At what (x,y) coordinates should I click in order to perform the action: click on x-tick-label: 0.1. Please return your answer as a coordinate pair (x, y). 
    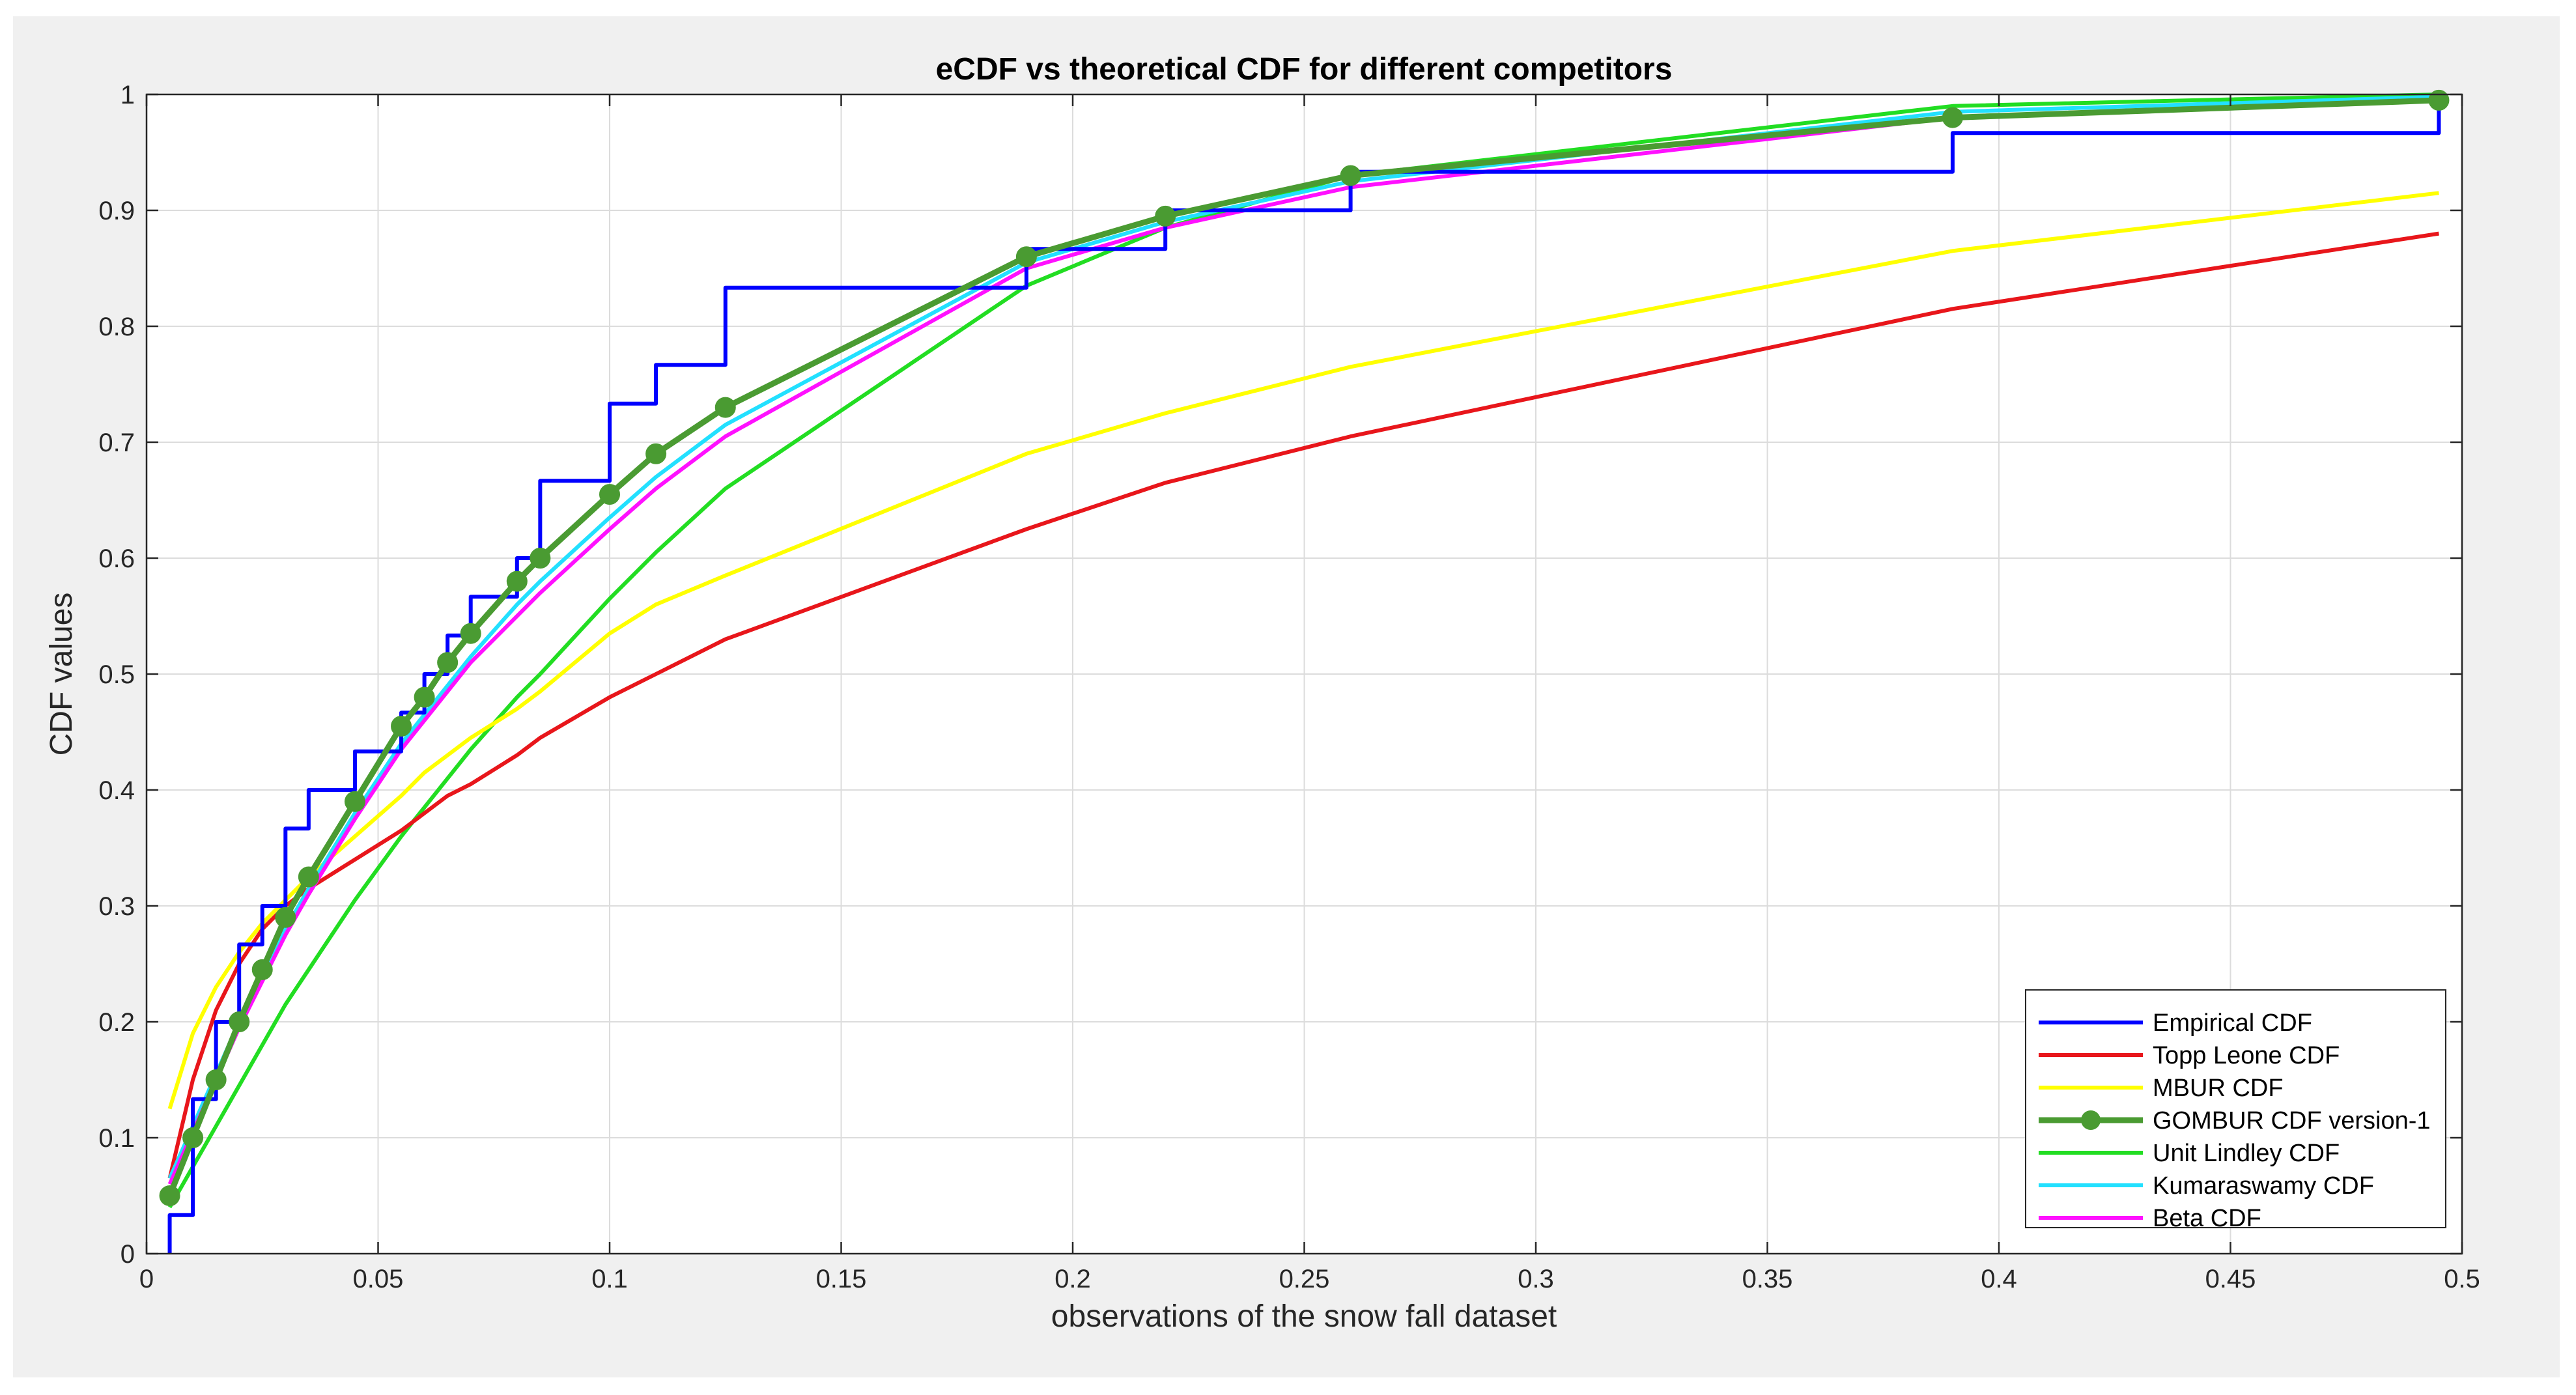
    Looking at the image, I should click on (609, 1279).